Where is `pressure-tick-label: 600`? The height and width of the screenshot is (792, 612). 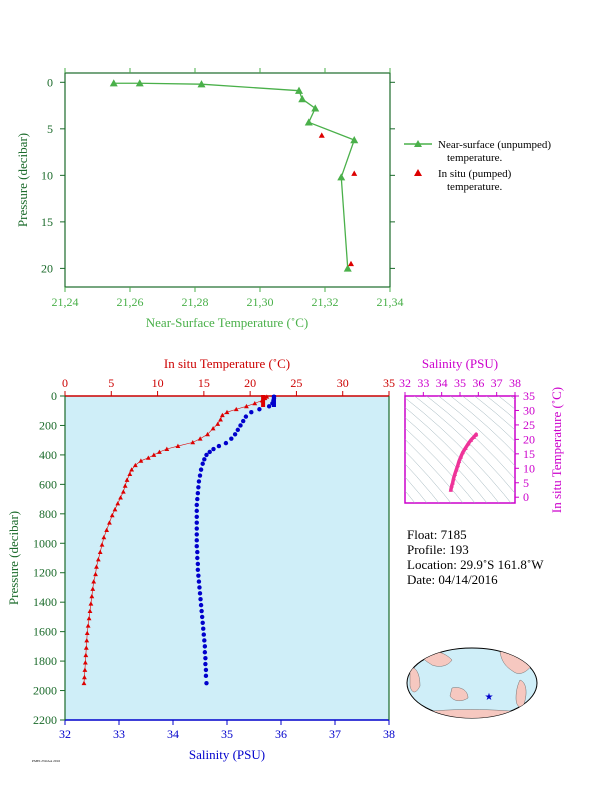
pressure-tick-label: 600 is located at coordinates (48, 484).